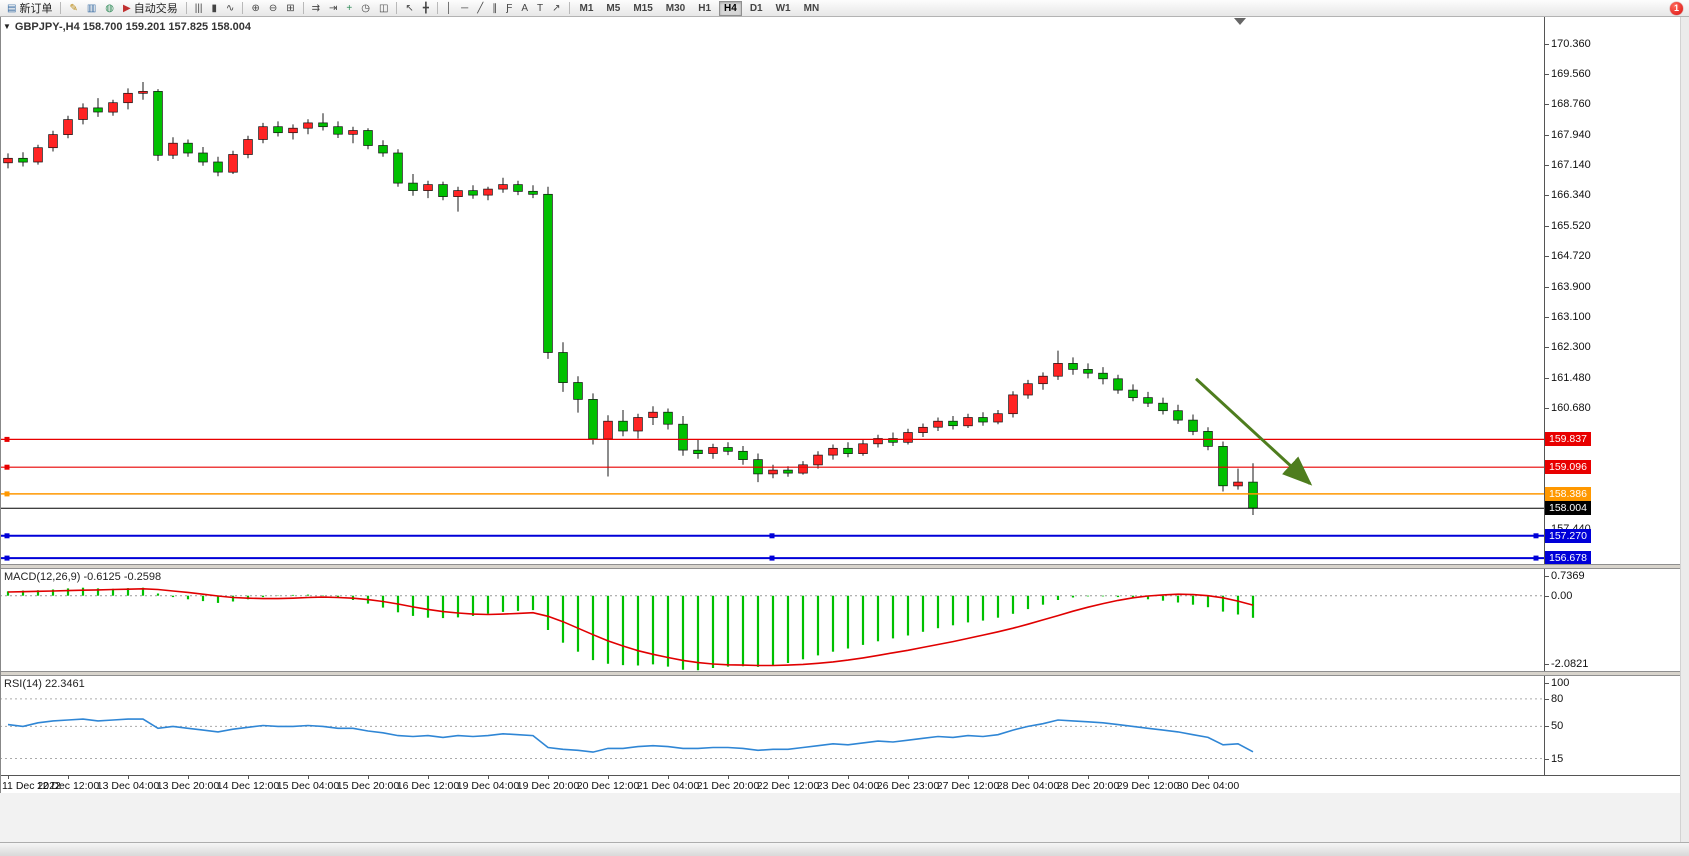  What do you see at coordinates (630, 735) in the screenshot?
I see `rsi-line` at bounding box center [630, 735].